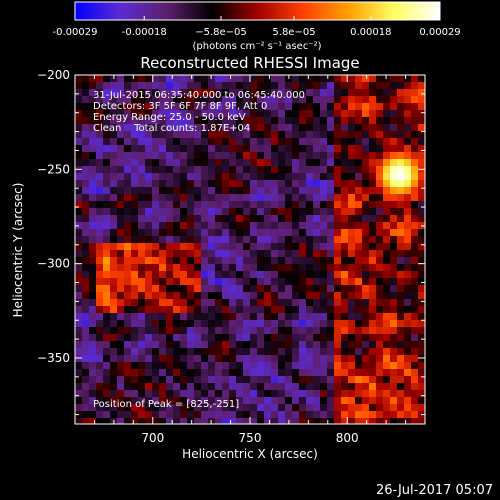 The height and width of the screenshot is (500, 500). What do you see at coordinates (180, 106) in the screenshot?
I see `annotation-detectors: Detectors: 3F 5F 6F 7F 8F 9F, Att 0` at bounding box center [180, 106].